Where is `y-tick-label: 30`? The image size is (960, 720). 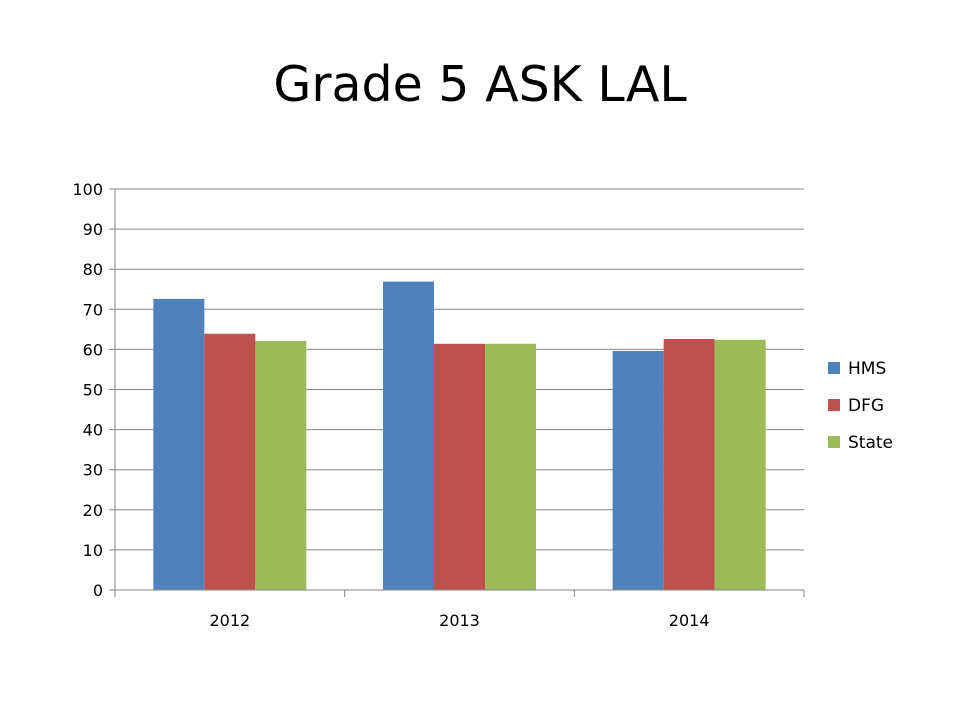
y-tick-label: 30 is located at coordinates (93, 470).